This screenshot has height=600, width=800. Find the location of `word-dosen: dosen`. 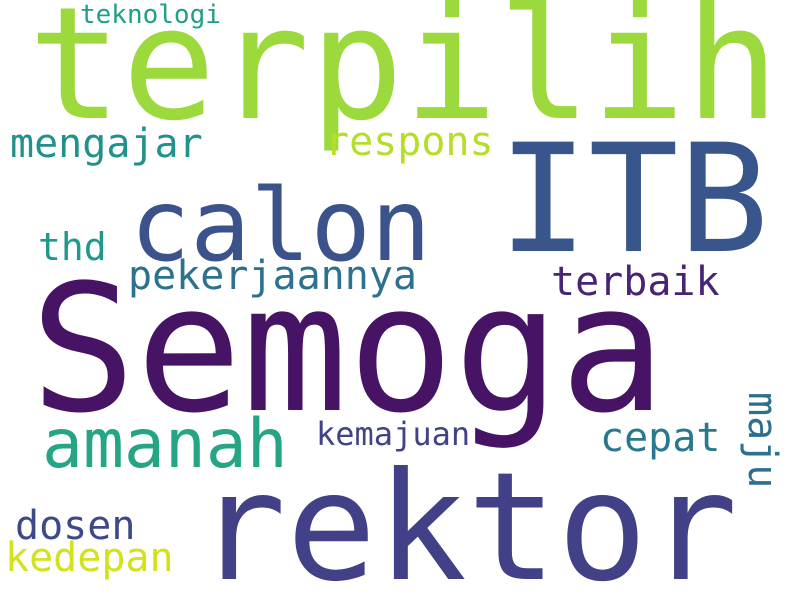

word-dosen: dosen is located at coordinates (75, 526).